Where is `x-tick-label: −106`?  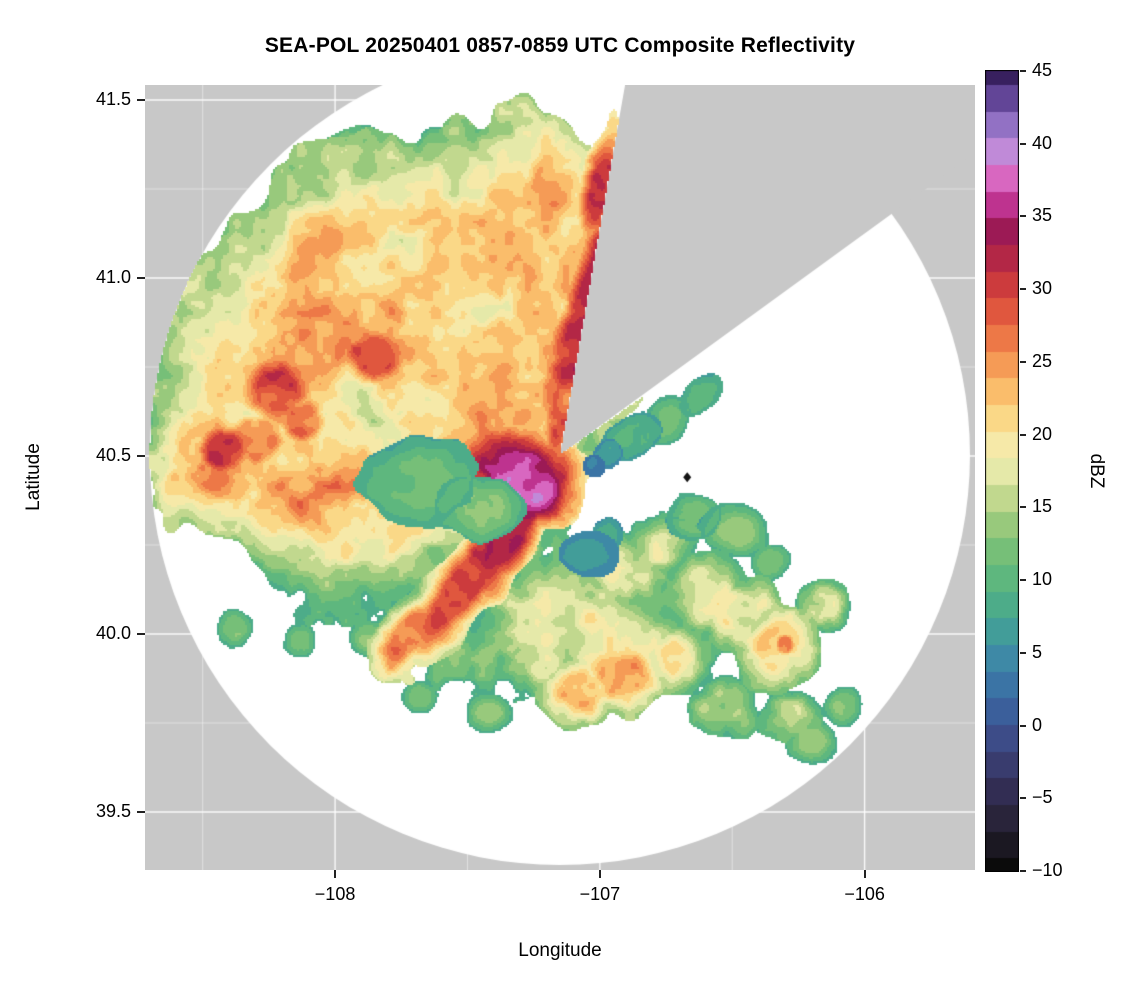
x-tick-label: −106 is located at coordinates (864, 894).